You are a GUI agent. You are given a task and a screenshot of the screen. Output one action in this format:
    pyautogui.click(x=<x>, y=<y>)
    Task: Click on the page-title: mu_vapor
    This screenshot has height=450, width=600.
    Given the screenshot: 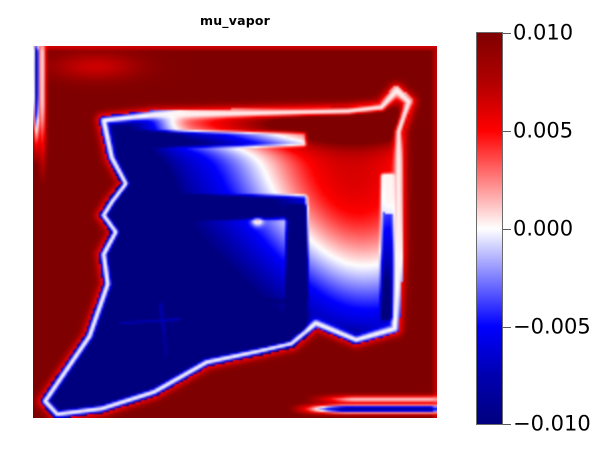 What is the action you would take?
    pyautogui.click(x=235, y=20)
    